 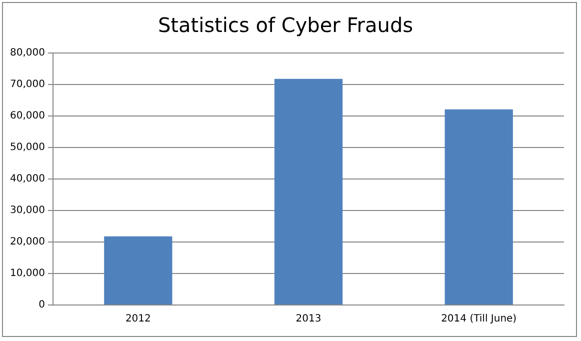 I want to click on y-tick-label: 10,000, so click(x=27, y=274).